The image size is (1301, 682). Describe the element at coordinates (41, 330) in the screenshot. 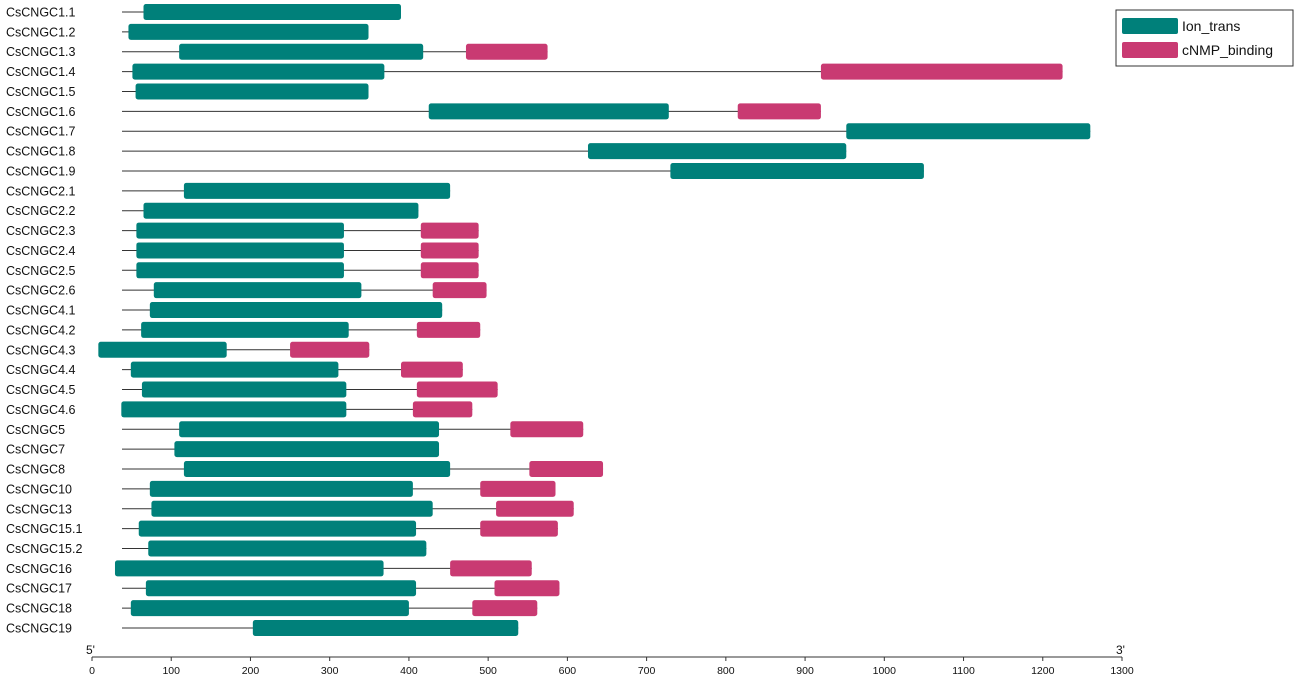

I see `gene-label: CsCNGC4.2` at that location.